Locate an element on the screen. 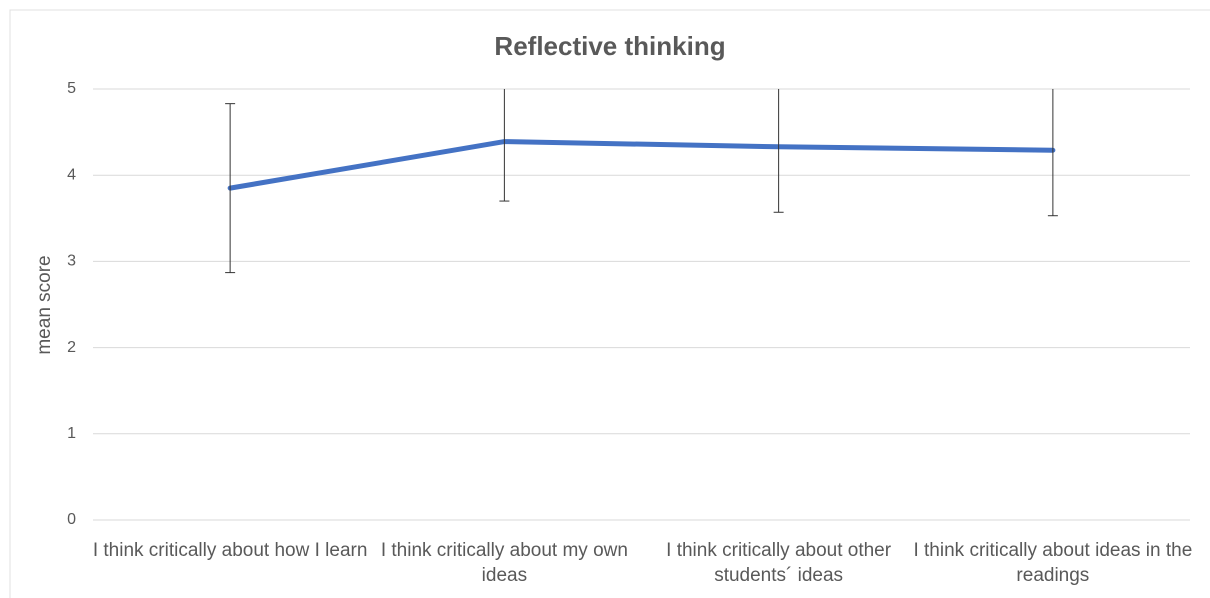 The image size is (1210, 598). y-tick-label: 1 is located at coordinates (71, 433).